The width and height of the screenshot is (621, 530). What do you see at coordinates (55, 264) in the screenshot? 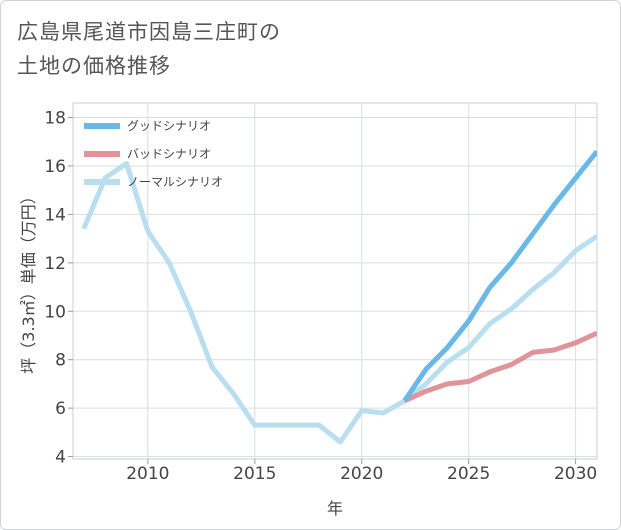
I see `y-tick-label: 12` at bounding box center [55, 264].